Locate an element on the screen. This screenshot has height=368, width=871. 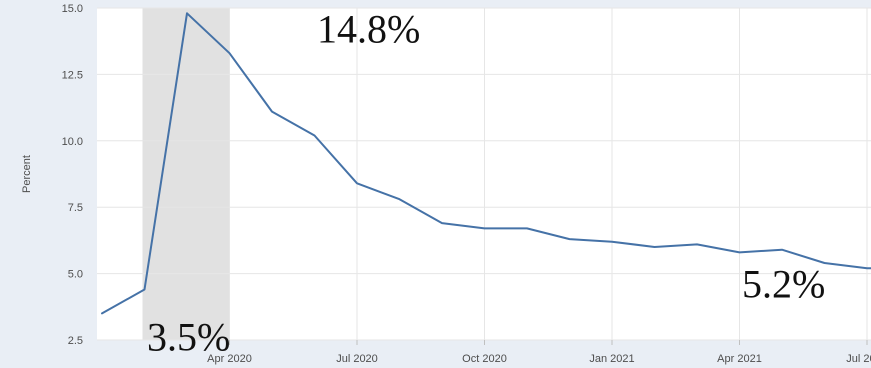
x-tick-label: Oct 2020 is located at coordinates (484, 359).